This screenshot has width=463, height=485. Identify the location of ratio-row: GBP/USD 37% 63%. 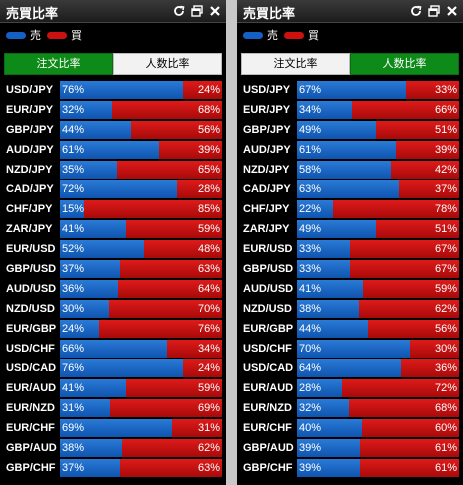
(113, 269).